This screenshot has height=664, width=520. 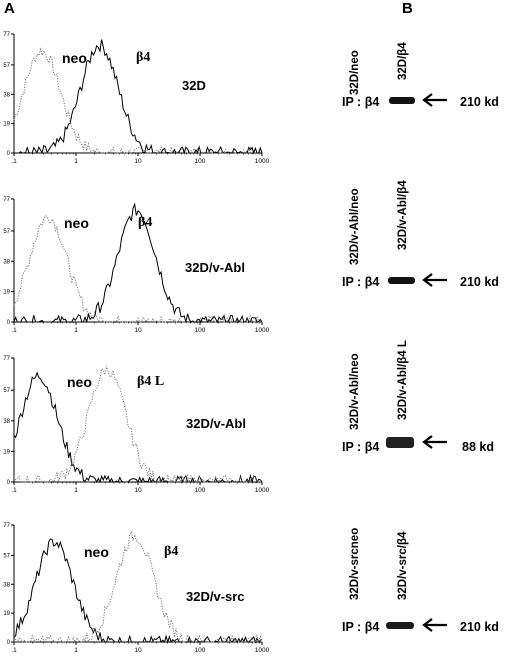 I want to click on blot3-band, so click(x=400, y=442).